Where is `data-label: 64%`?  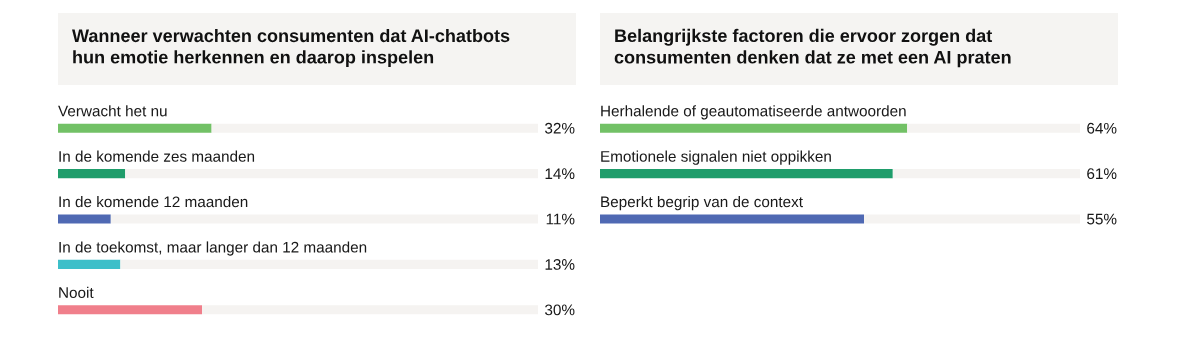
data-label: 64% is located at coordinates (1102, 128).